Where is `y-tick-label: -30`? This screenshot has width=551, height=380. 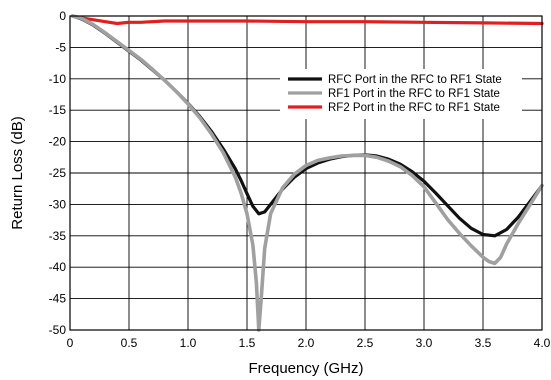
y-tick-label: -30 is located at coordinates (58, 204).